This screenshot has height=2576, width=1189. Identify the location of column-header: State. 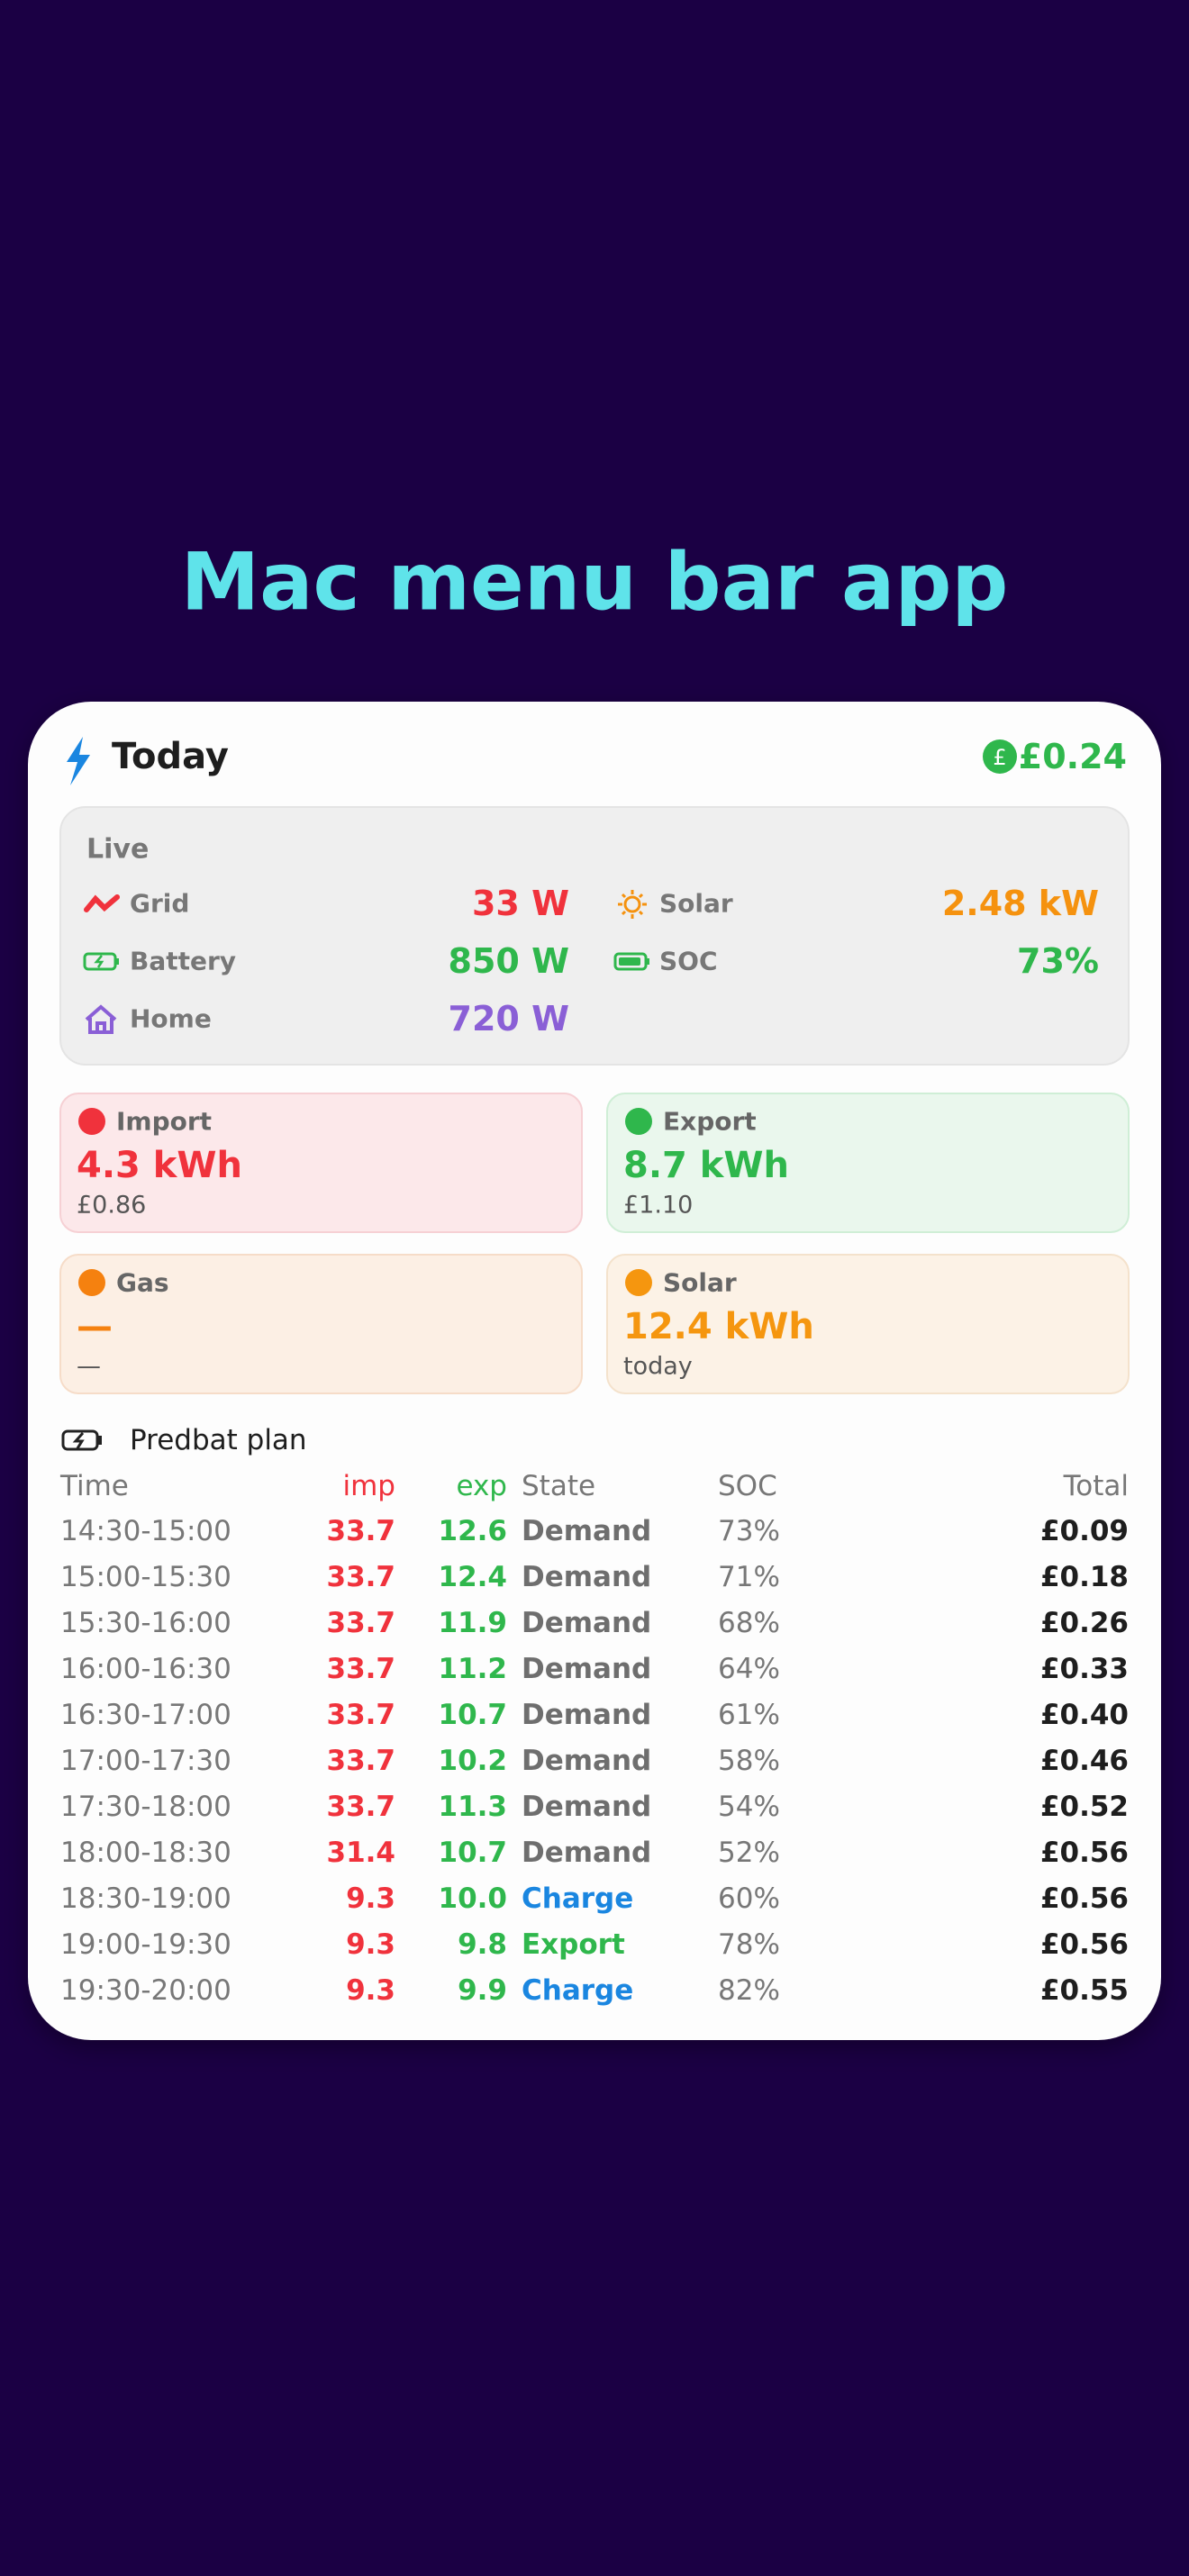
(558, 1486).